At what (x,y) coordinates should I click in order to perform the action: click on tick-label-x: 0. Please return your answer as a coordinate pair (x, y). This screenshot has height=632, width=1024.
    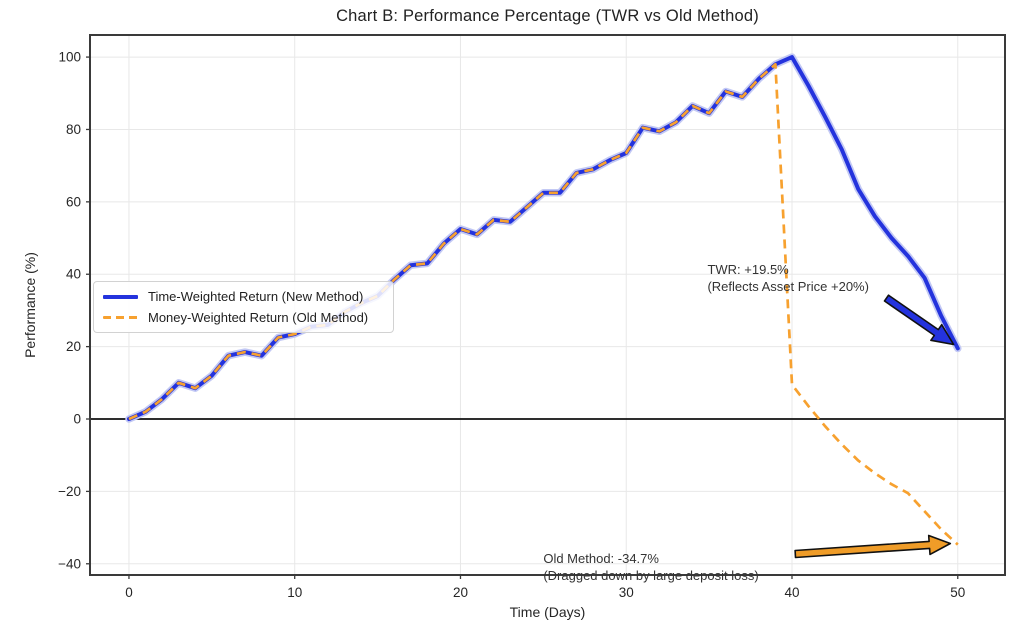
    Looking at the image, I should click on (129, 592).